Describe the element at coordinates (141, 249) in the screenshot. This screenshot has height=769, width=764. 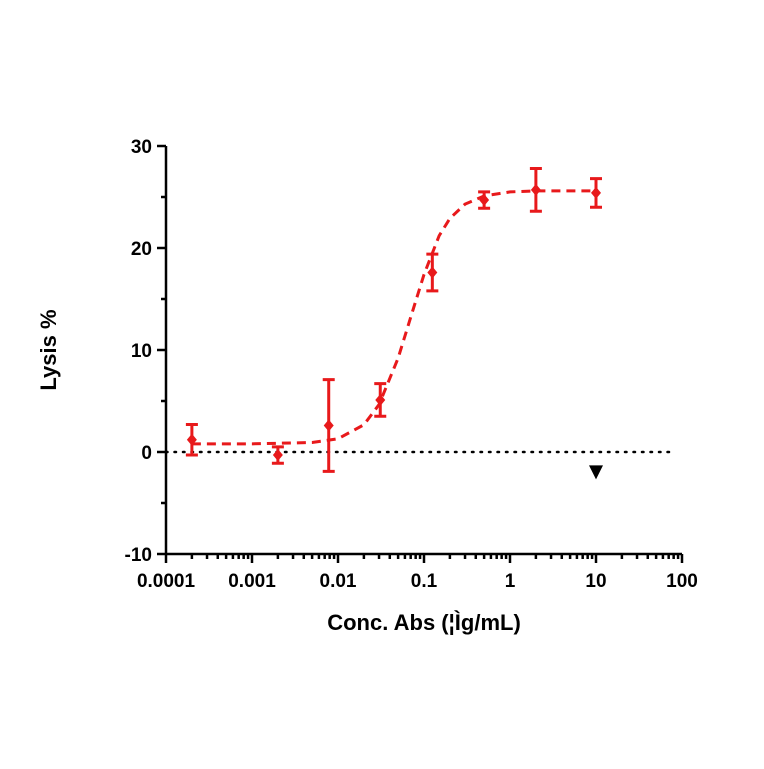
I see `y-tick-label: 20` at that location.